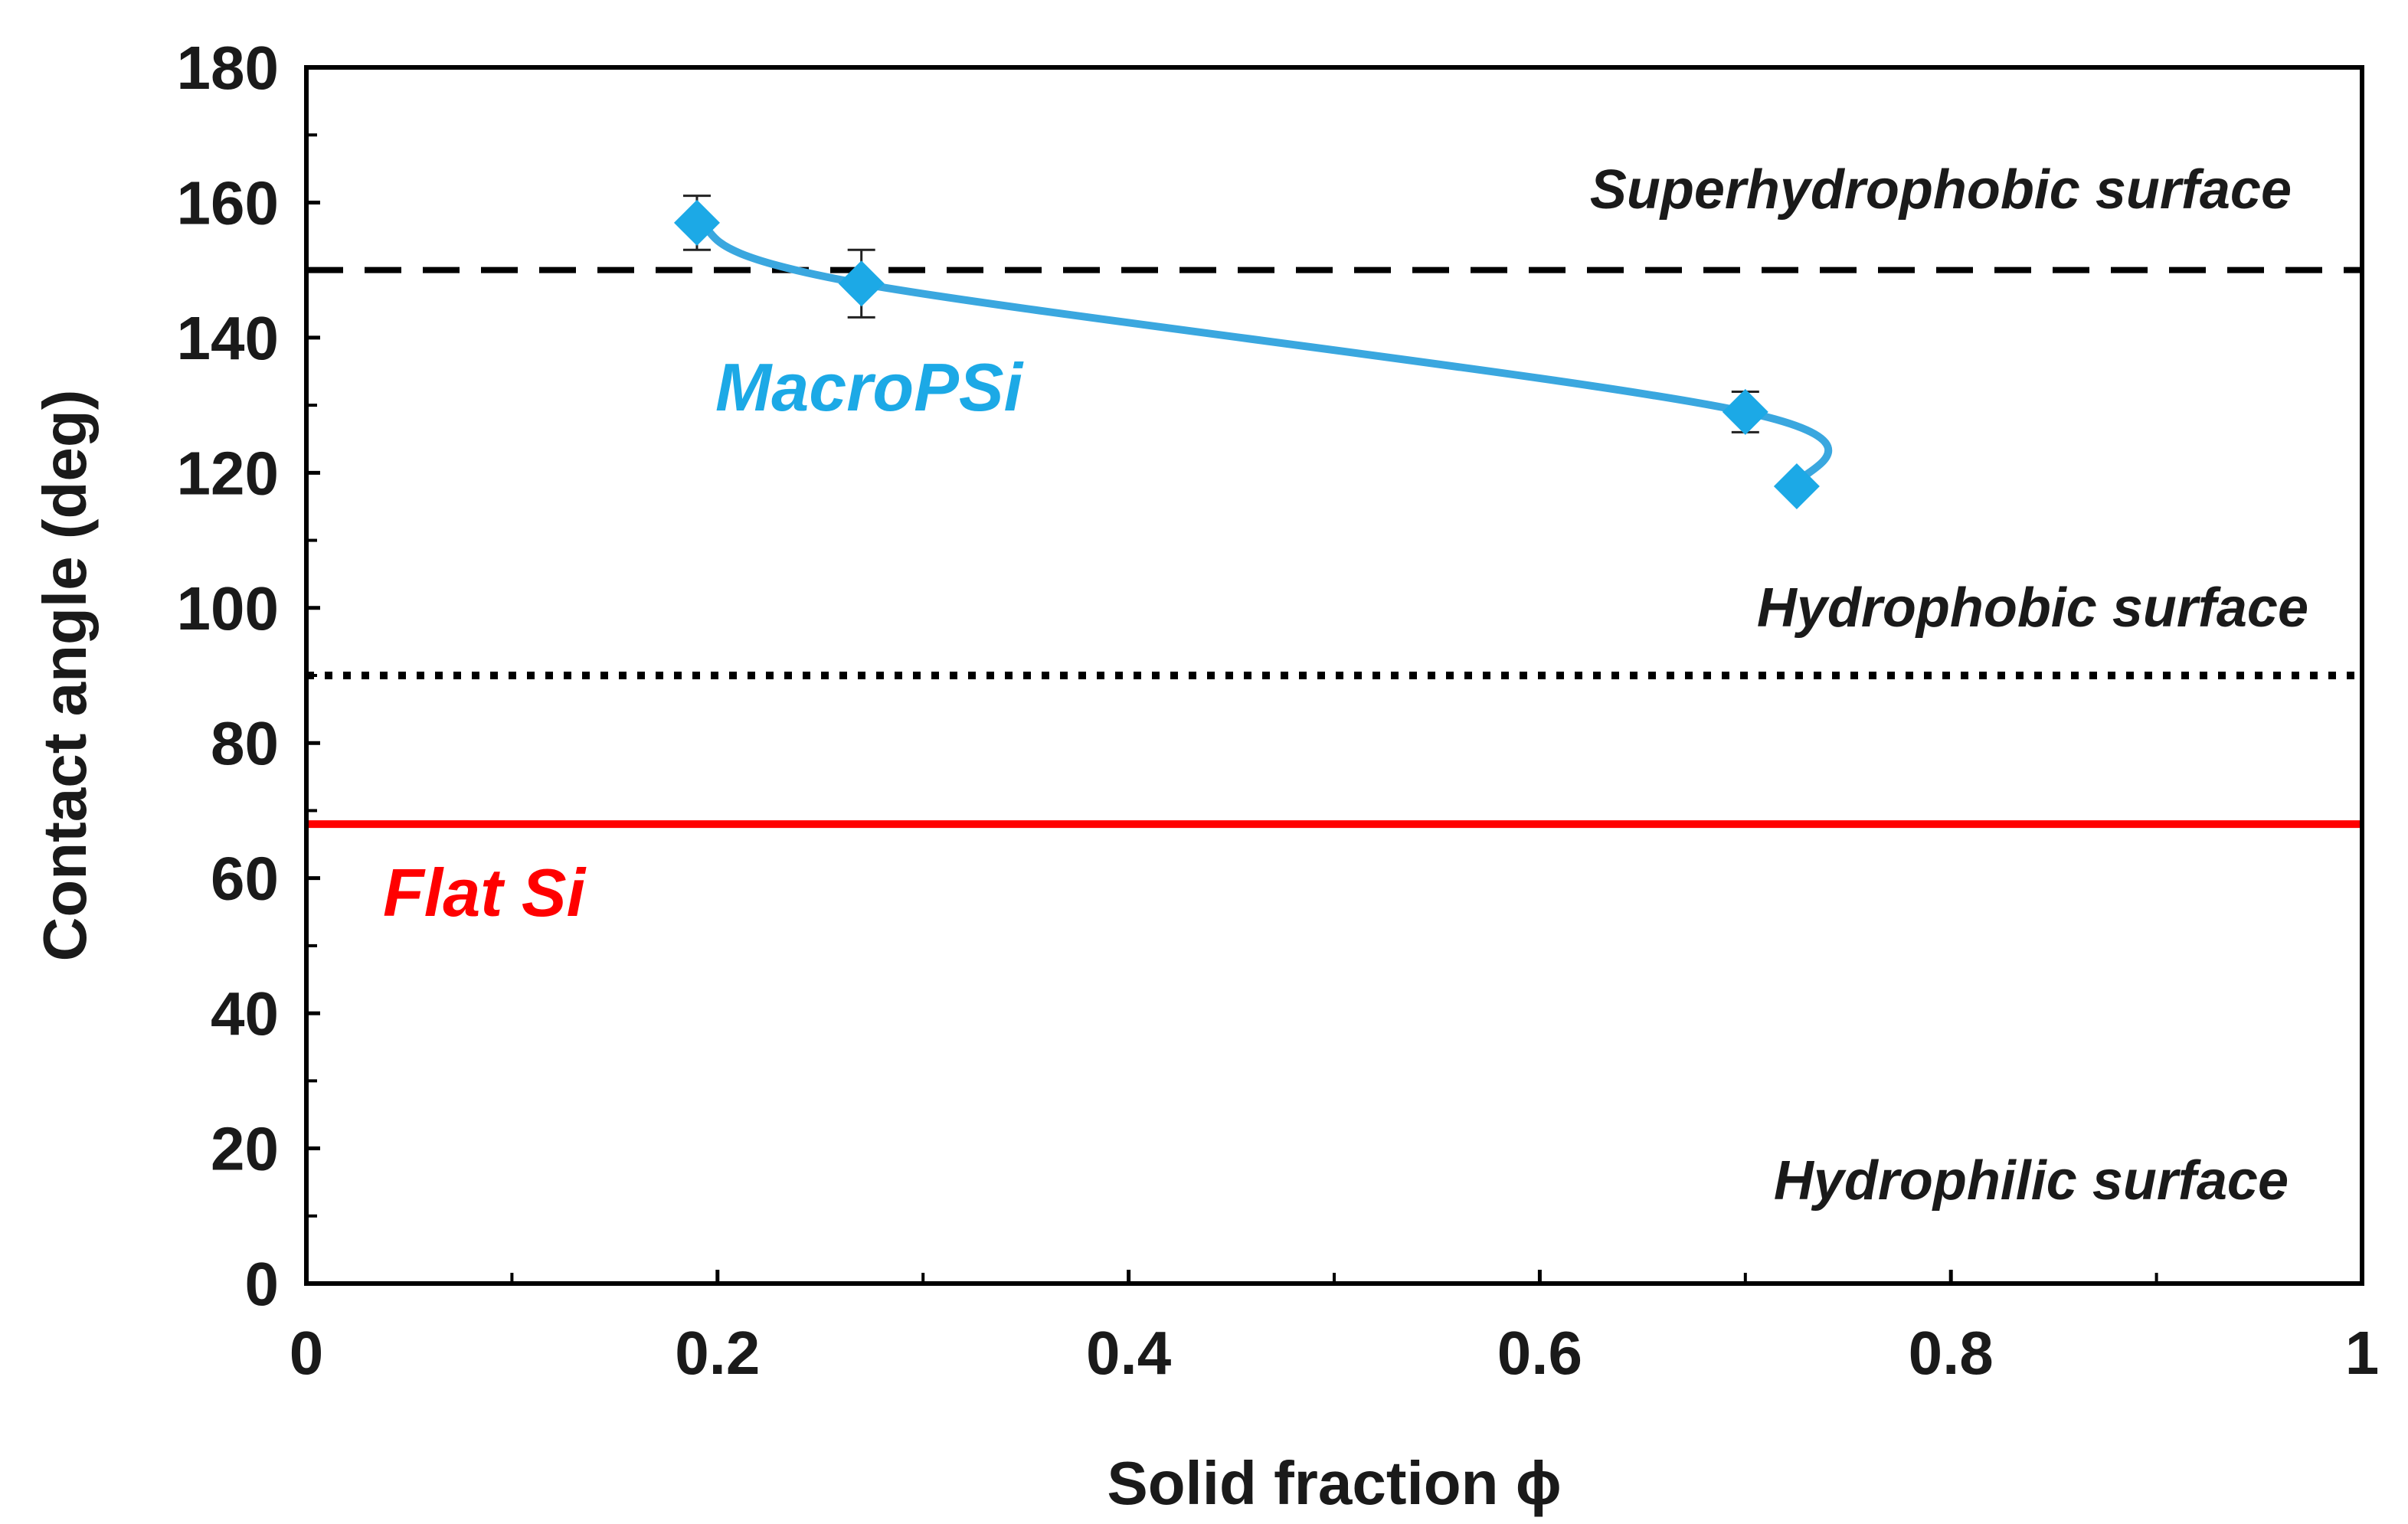 Image resolution: width=2408 pixels, height=1524 pixels. What do you see at coordinates (1334, 1483) in the screenshot?
I see `x-axis-title: Solid fraction ϕ` at bounding box center [1334, 1483].